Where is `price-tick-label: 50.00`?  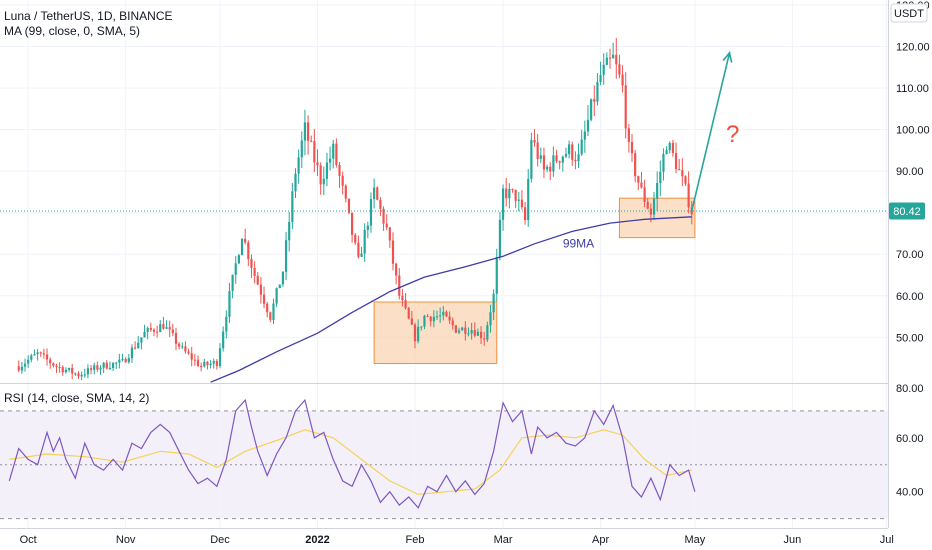 price-tick-label: 50.00 is located at coordinates (910, 338).